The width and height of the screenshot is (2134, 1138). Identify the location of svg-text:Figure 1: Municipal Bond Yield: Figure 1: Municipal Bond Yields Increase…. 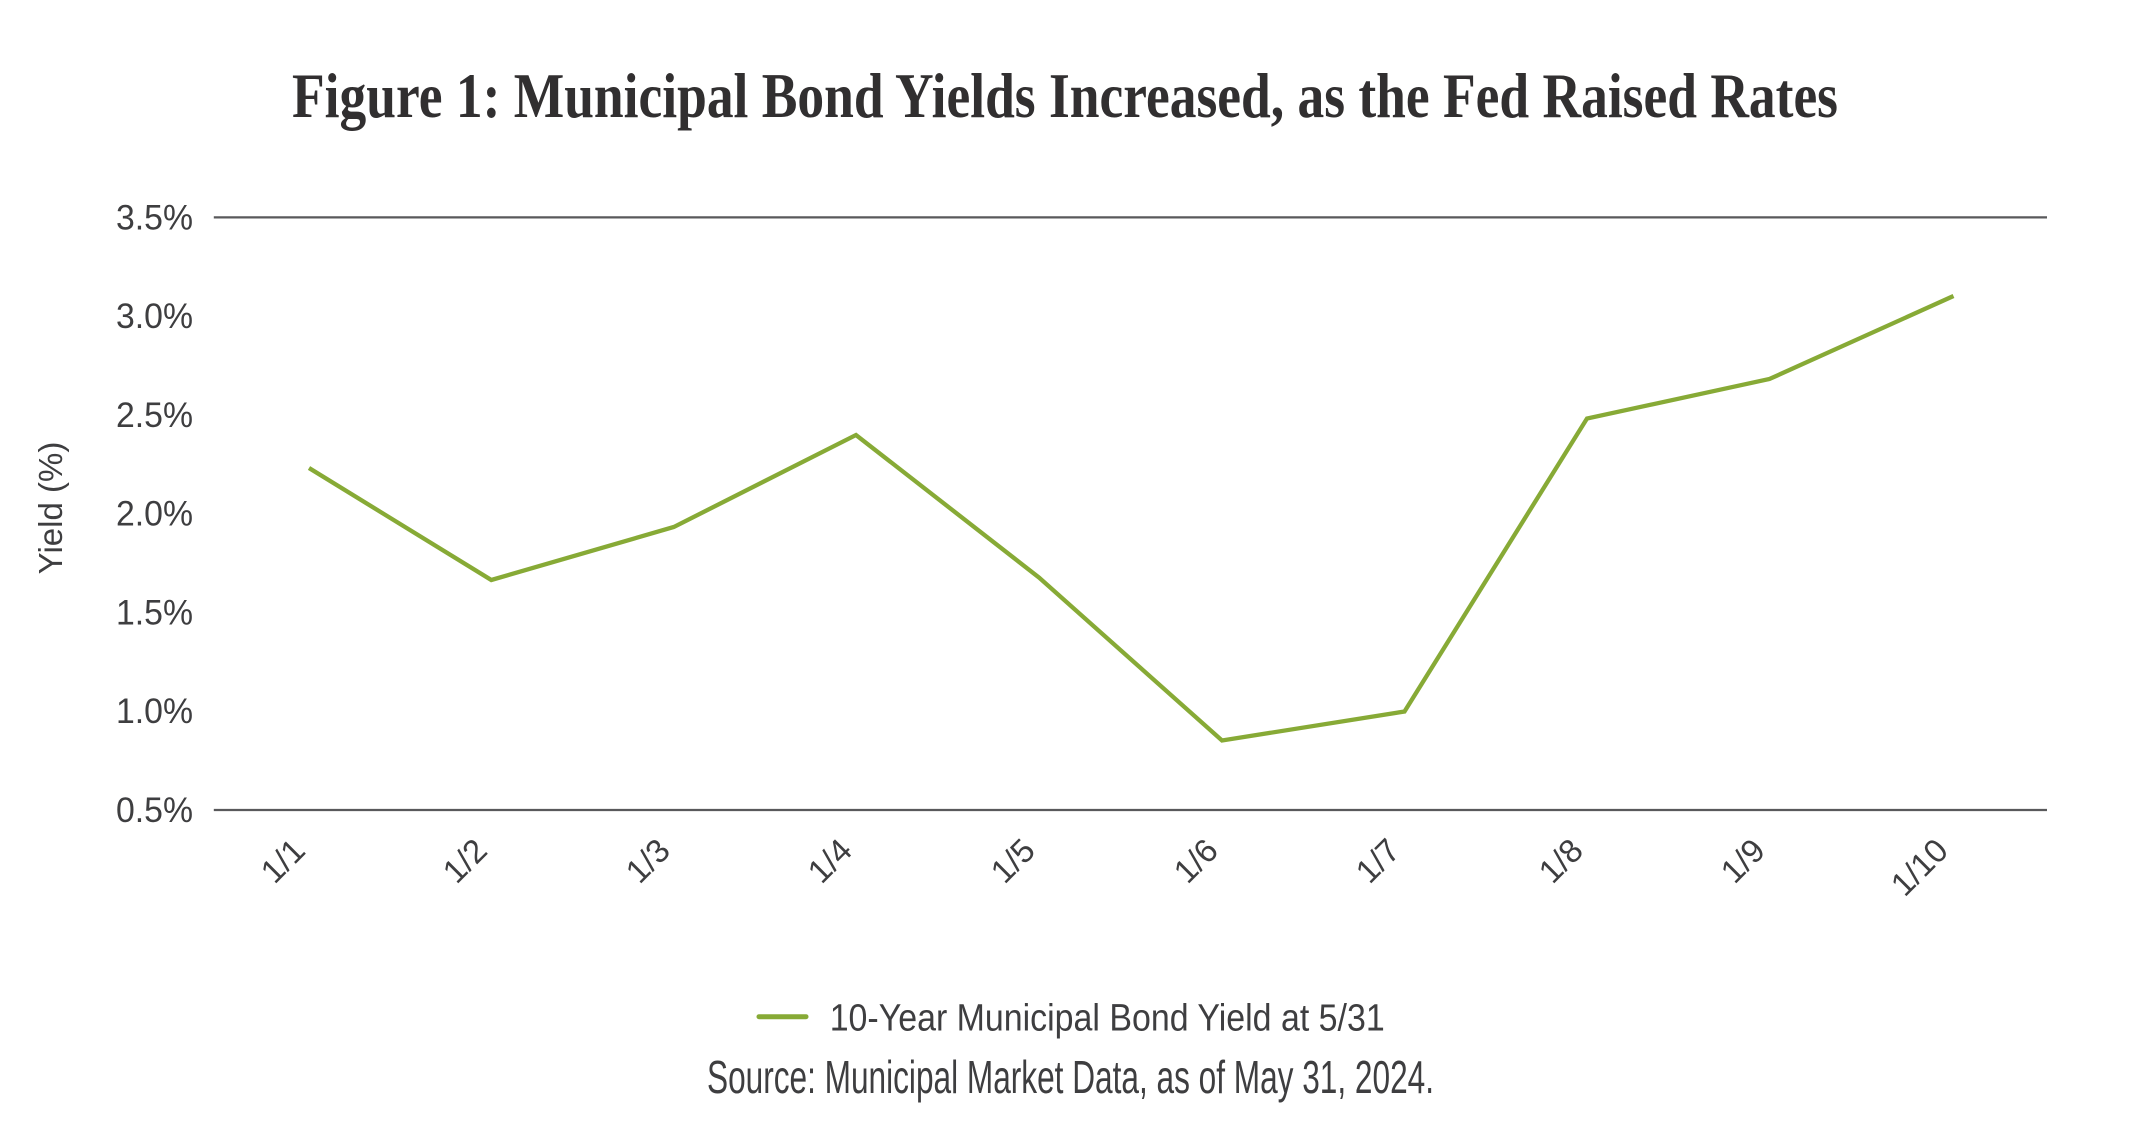
(1065, 96).